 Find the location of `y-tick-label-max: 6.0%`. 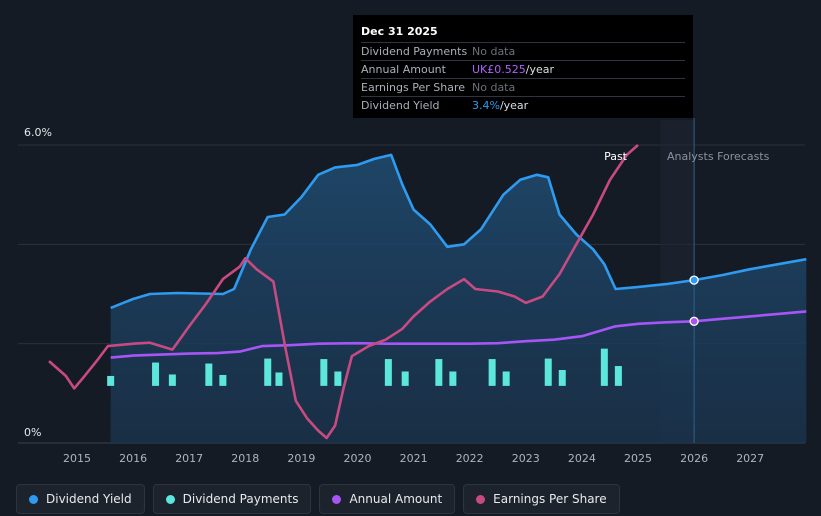

y-tick-label-max: 6.0% is located at coordinates (38, 132).